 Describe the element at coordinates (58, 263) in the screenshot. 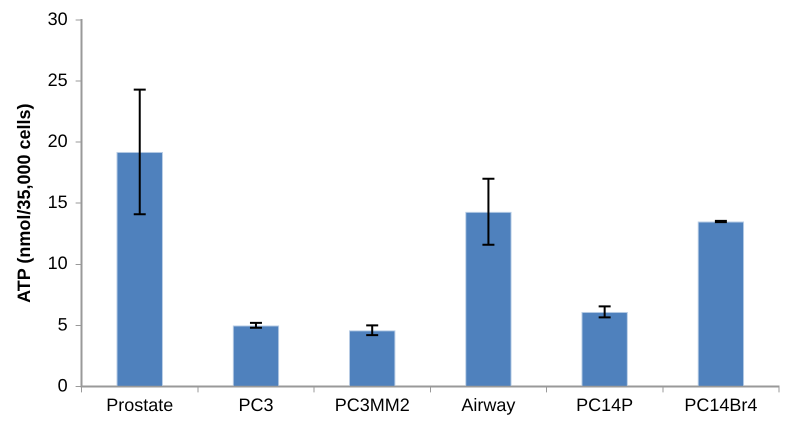

I see `y-tick-label: 10` at that location.